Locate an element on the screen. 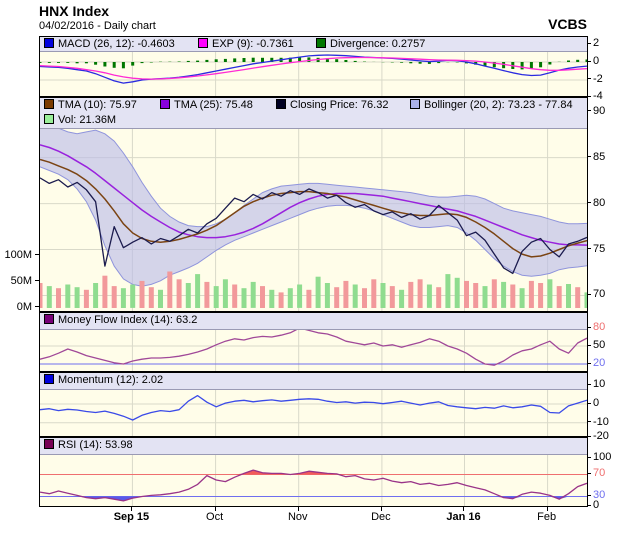  x-axis-label: Nov is located at coordinates (297, 517).